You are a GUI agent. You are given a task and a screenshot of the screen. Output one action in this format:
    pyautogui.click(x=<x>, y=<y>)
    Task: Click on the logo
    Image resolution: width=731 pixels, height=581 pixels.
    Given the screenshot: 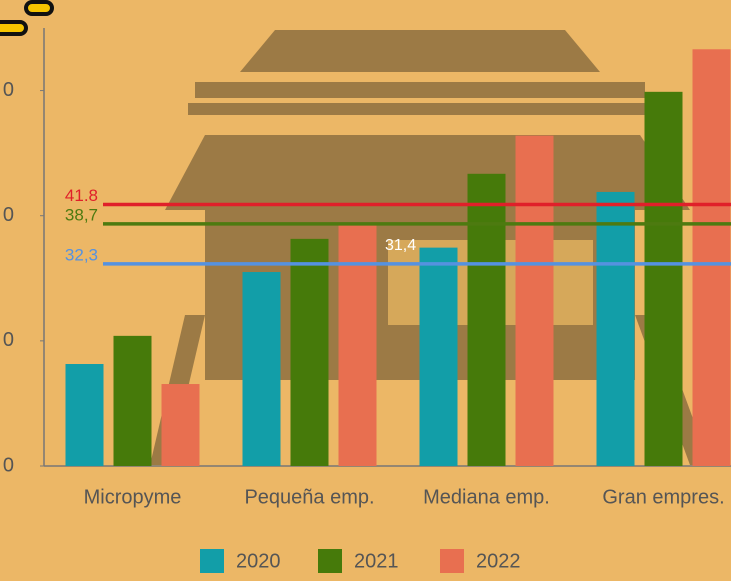 What is the action you would take?
    pyautogui.click(x=27, y=18)
    